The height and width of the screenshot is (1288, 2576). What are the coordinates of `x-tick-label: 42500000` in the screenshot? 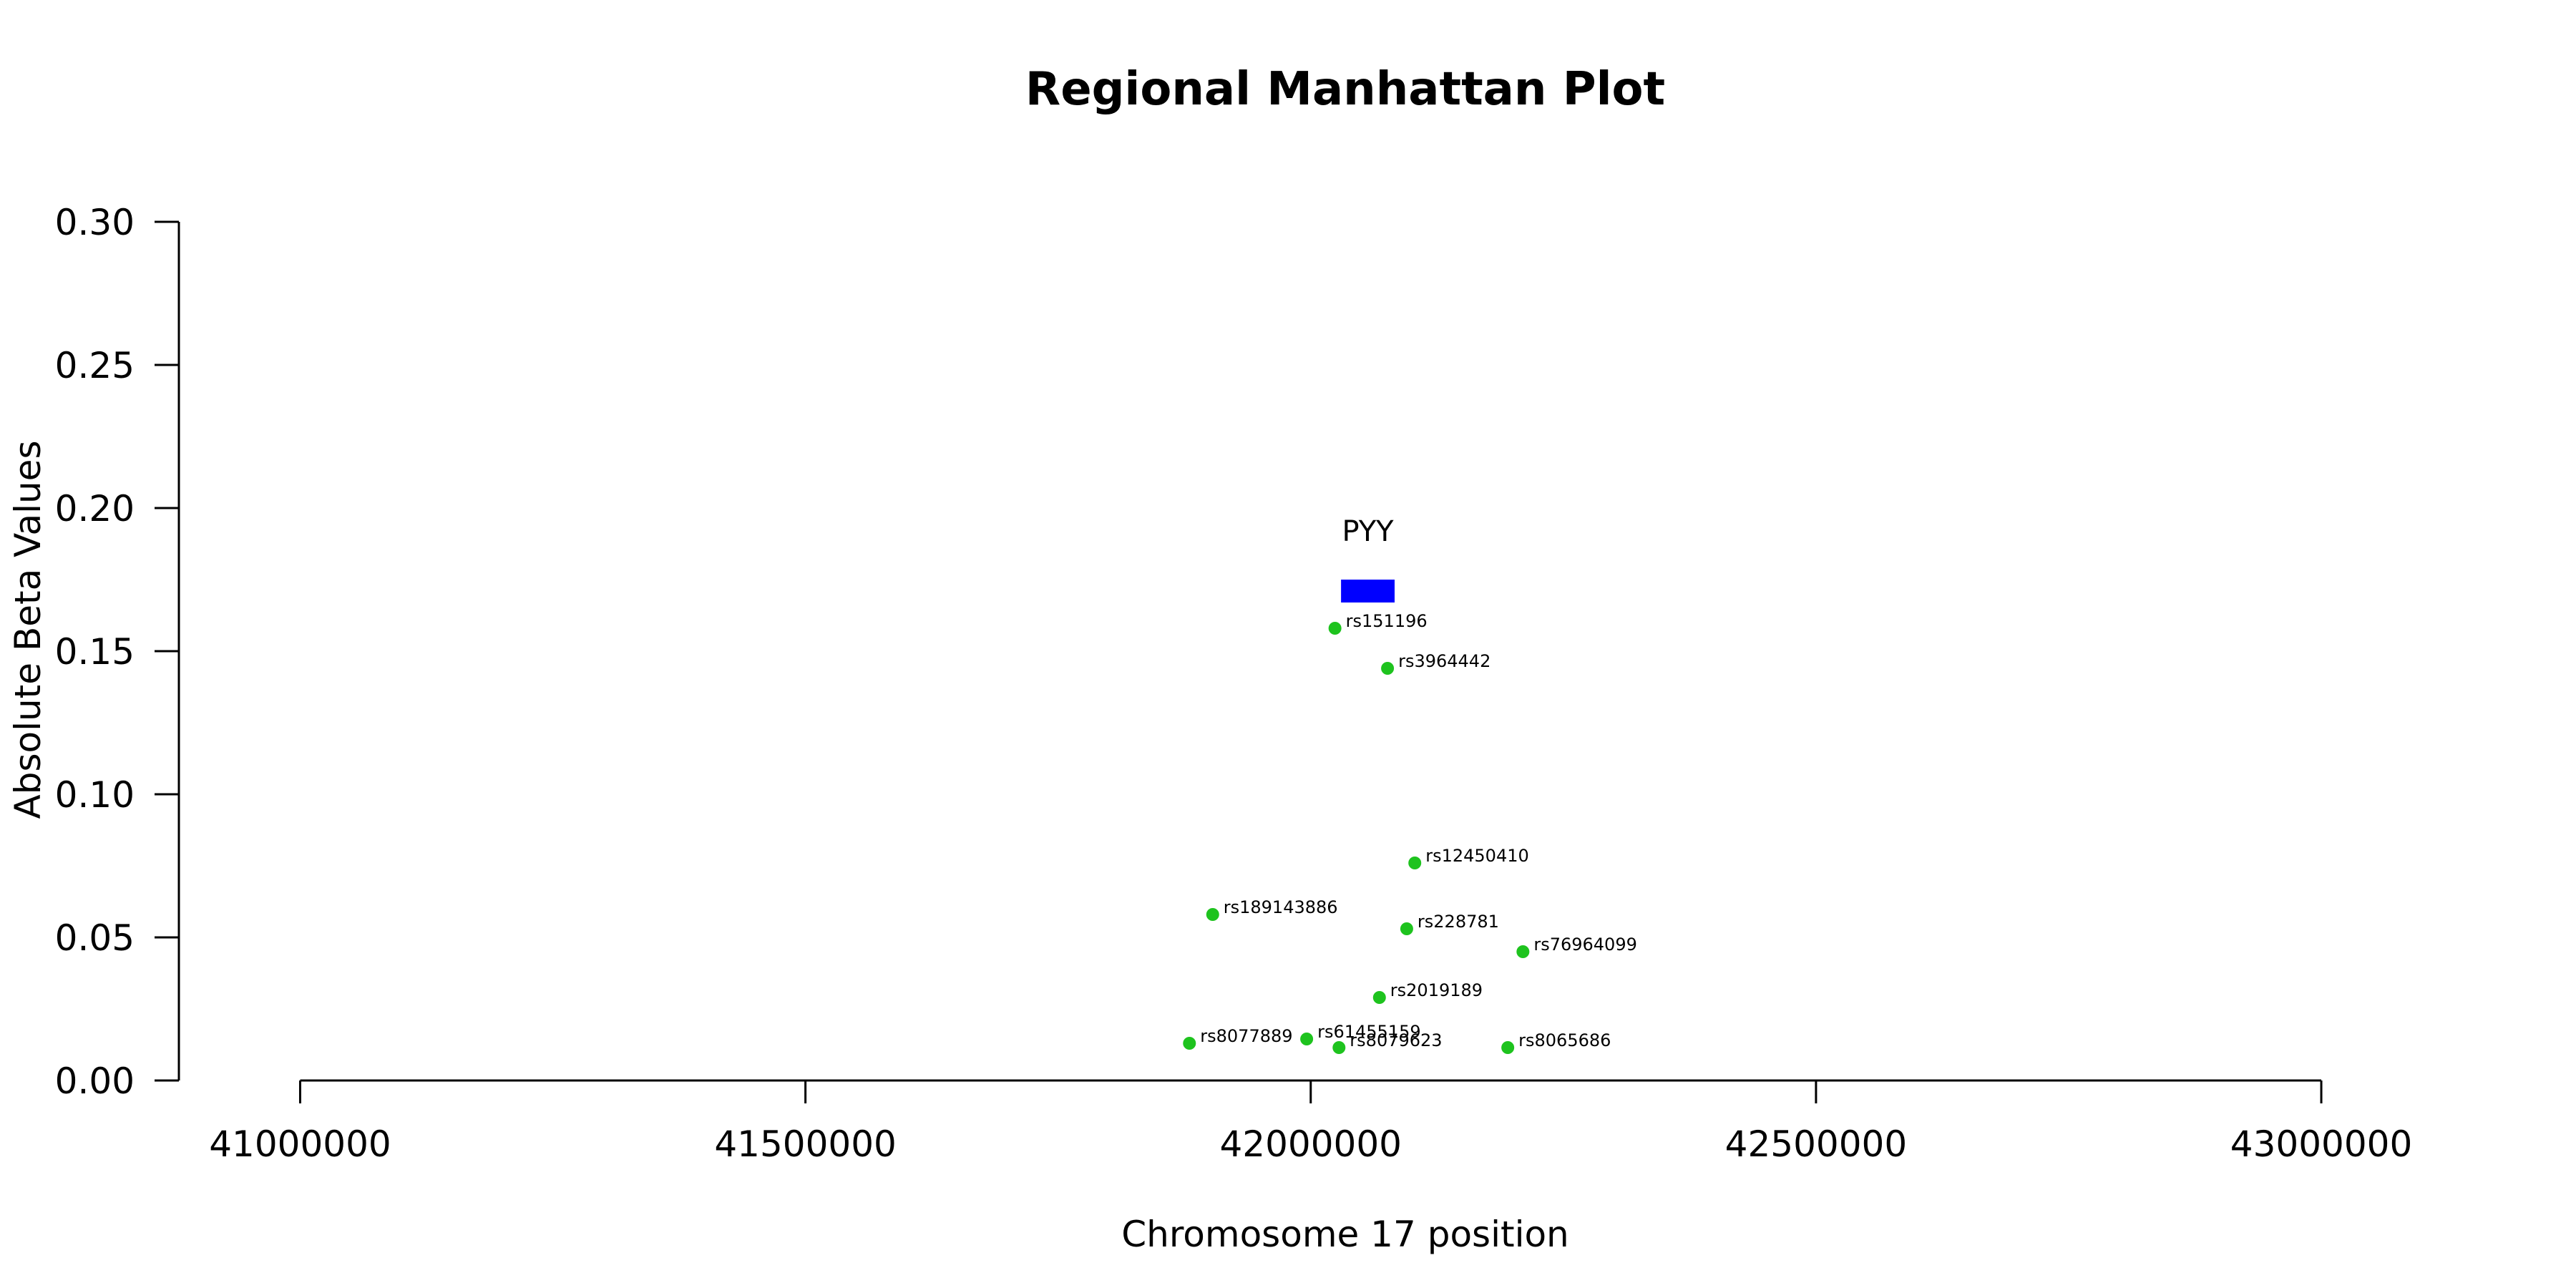 It's located at (1816, 1144).